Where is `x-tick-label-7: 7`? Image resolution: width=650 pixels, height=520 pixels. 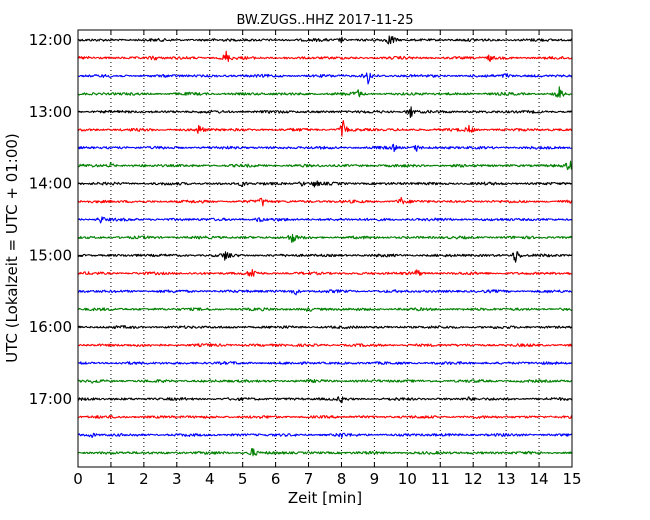 x-tick-label-7: 7 is located at coordinates (309, 479).